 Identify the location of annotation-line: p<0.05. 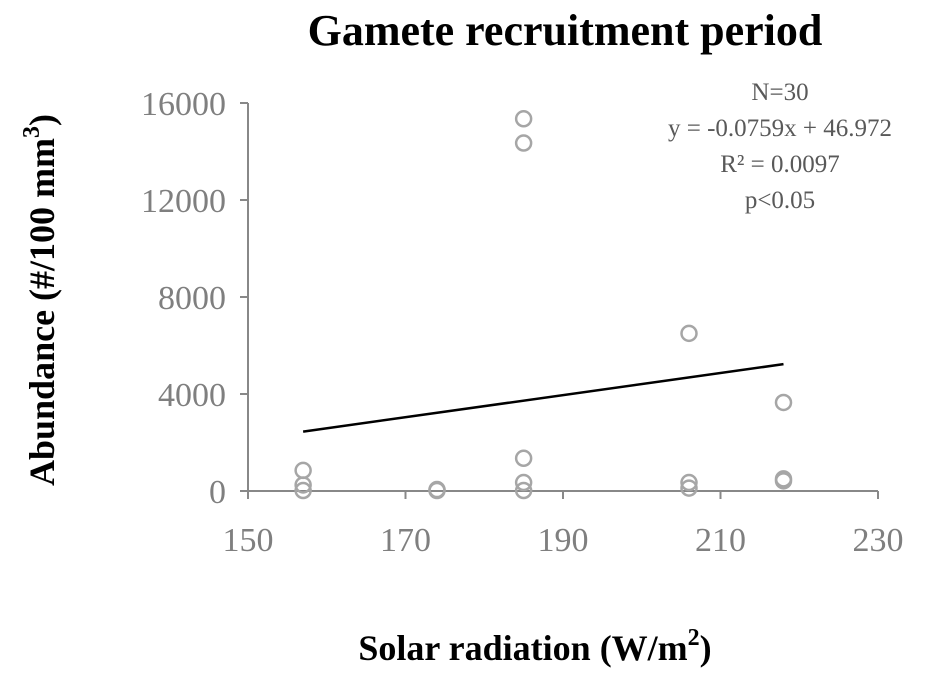
(780, 200).